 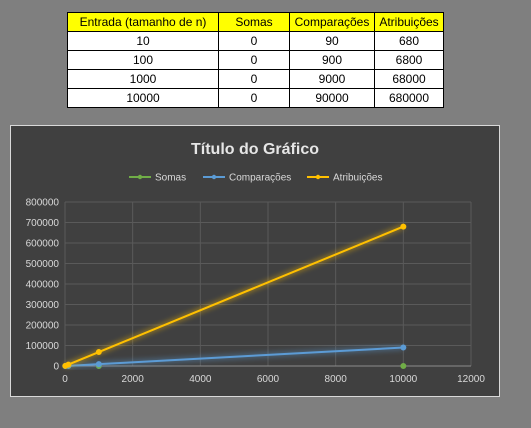 What do you see at coordinates (409, 41) in the screenshot?
I see `table-cell: 680` at bounding box center [409, 41].